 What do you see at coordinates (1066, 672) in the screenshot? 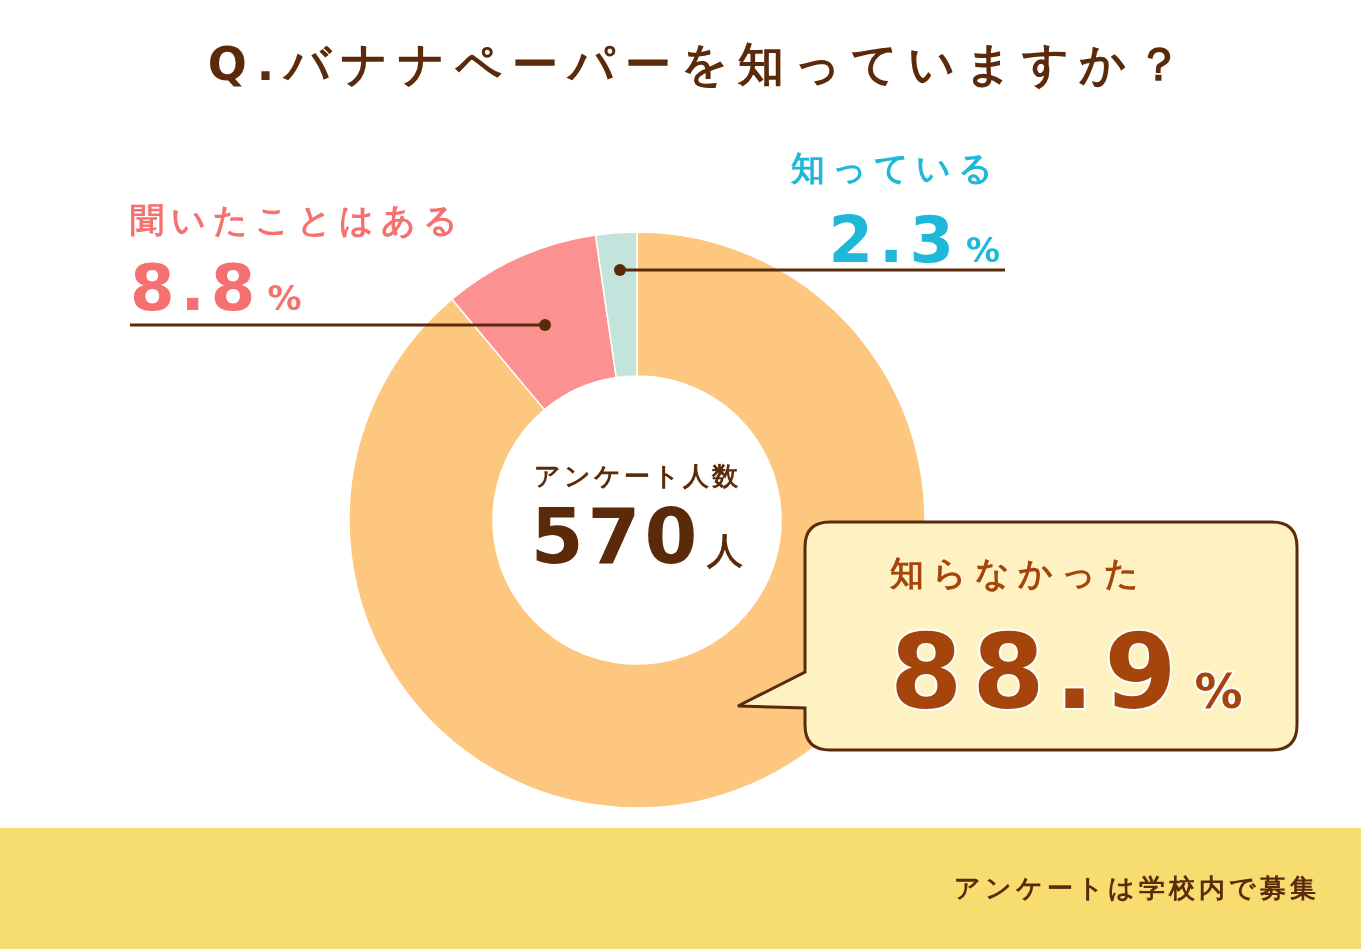
I see `data-label: 88.9%` at bounding box center [1066, 672].